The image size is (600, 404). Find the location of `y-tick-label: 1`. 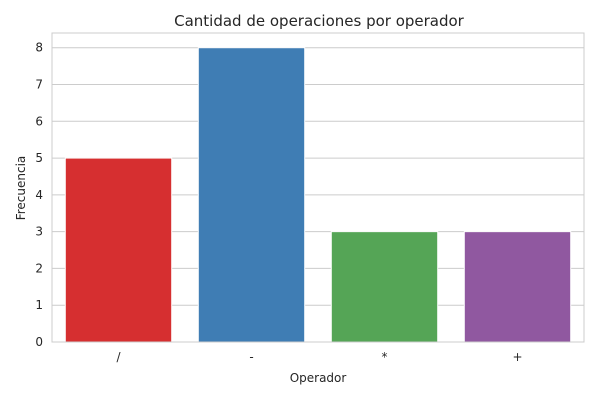

y-tick-label: 1 is located at coordinates (39, 305).